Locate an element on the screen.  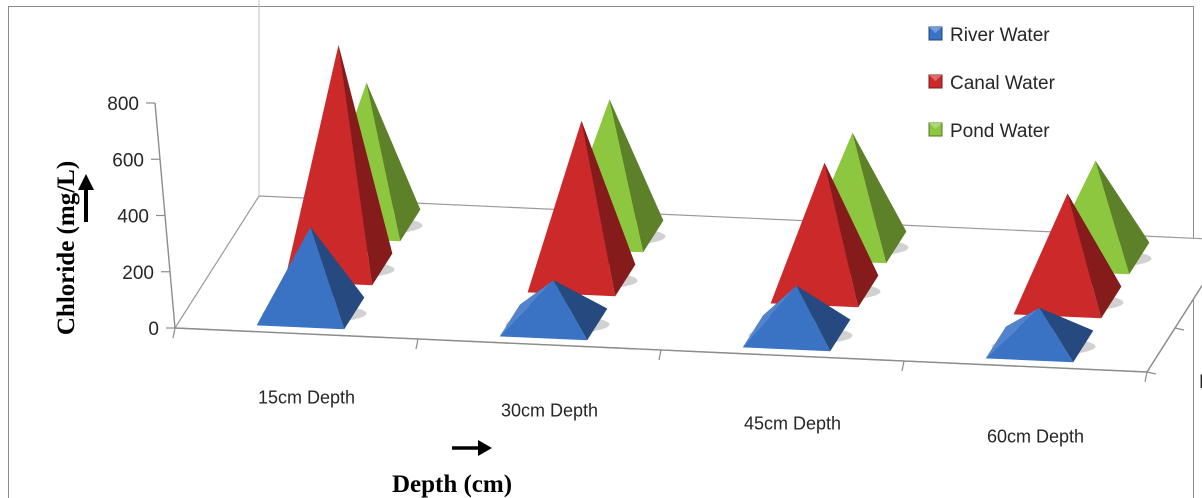
y-axis-arrow is located at coordinates (86, 198).